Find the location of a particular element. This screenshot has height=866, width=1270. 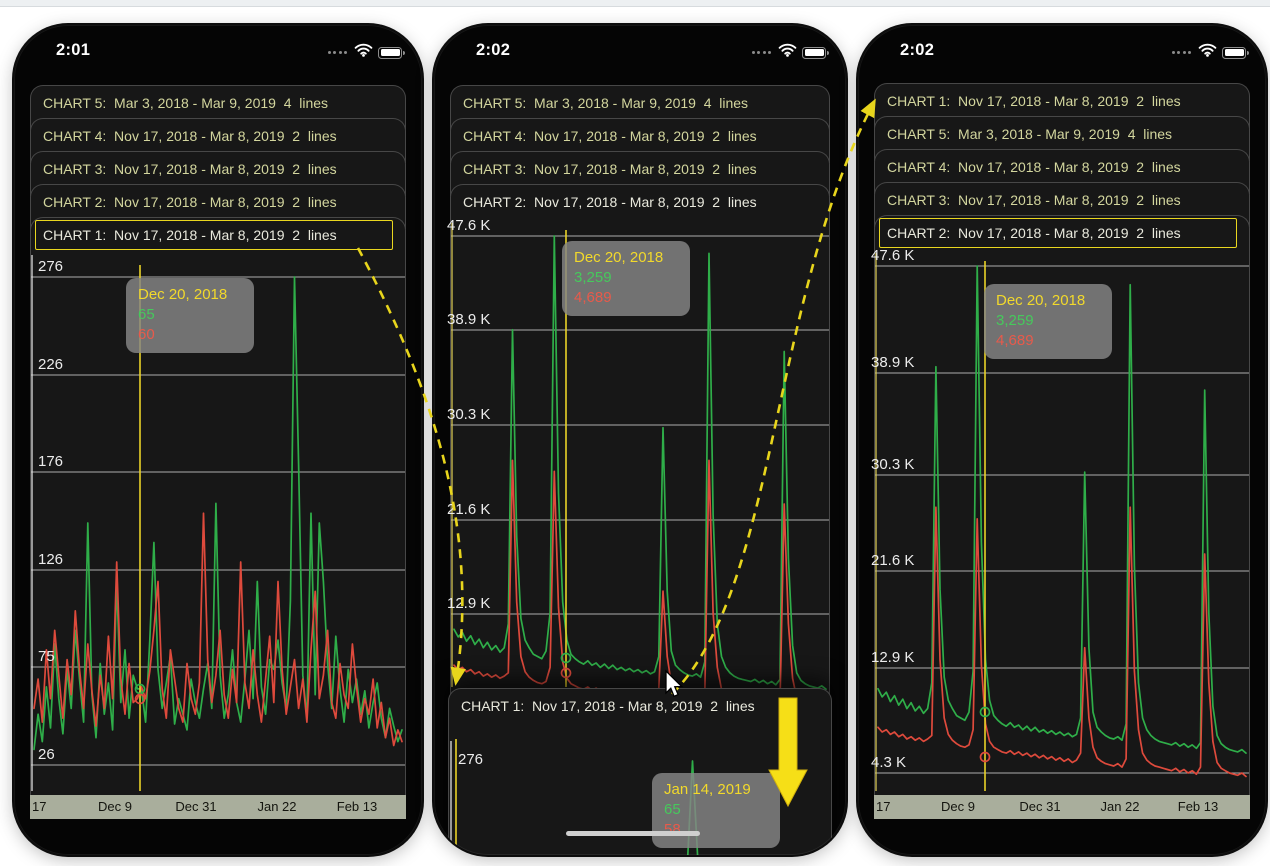

home-indicator is located at coordinates (633, 833).